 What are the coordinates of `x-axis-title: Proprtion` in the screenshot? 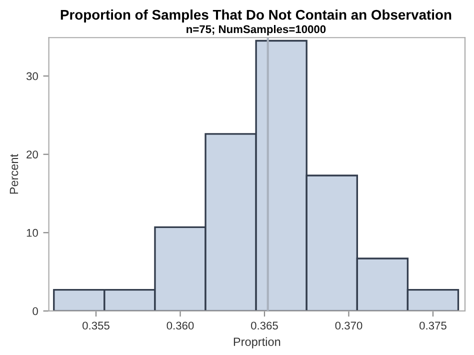 It's located at (257, 342).